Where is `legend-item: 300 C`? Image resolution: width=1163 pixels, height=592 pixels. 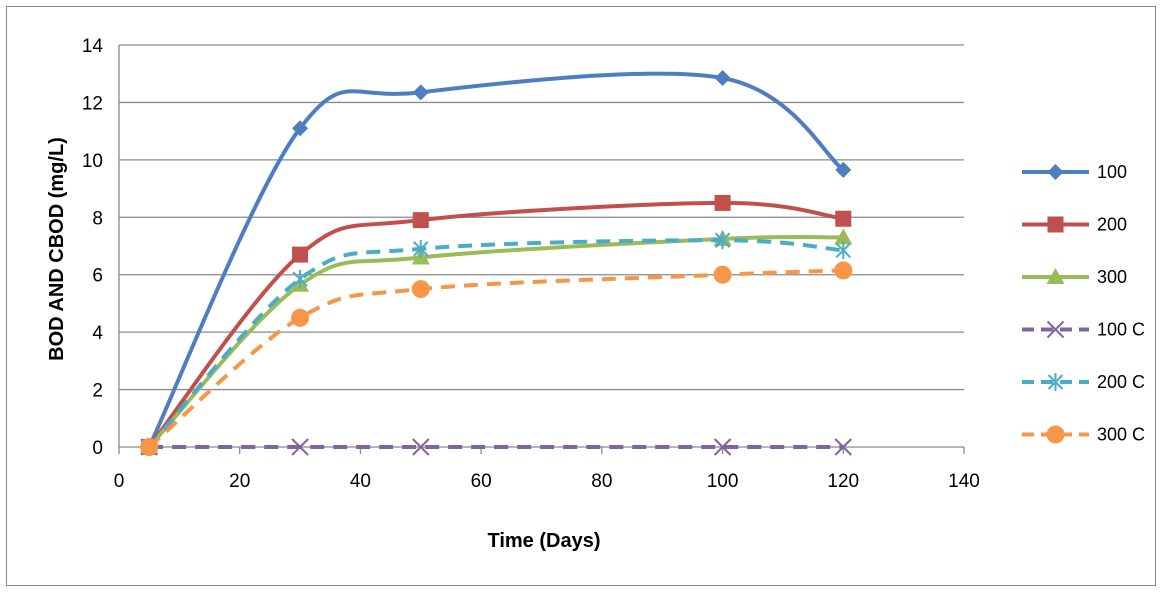 legend-item: 300 C is located at coordinates (1083, 435).